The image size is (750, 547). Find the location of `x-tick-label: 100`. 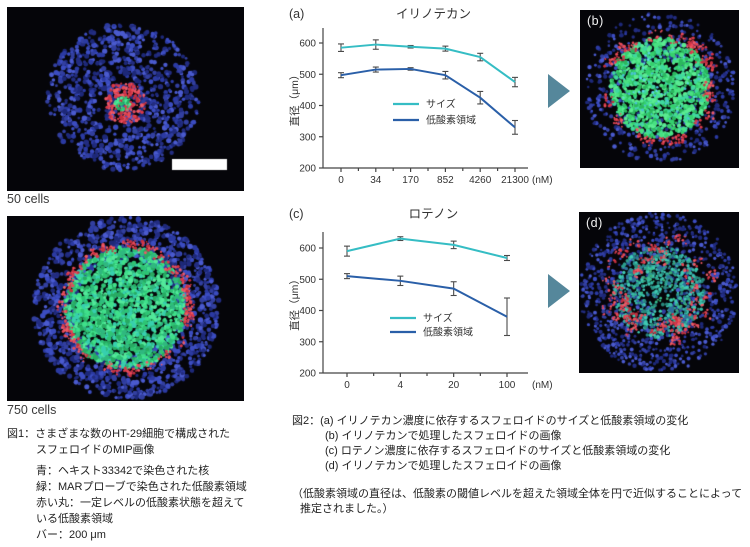

x-tick-label: 100 is located at coordinates (507, 385).